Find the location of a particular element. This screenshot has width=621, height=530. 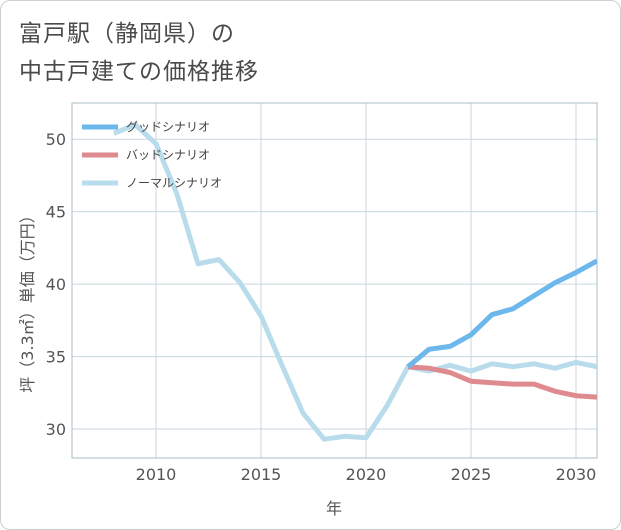

chart-title: 富戸駅（静岡県）の 中古戸建ての価格推移 is located at coordinates (139, 53).